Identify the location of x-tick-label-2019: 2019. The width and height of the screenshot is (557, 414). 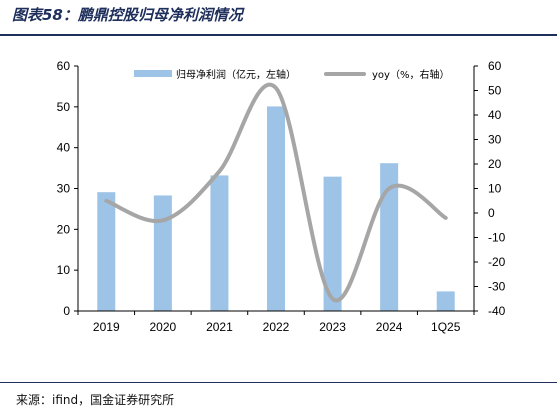
(106, 327).